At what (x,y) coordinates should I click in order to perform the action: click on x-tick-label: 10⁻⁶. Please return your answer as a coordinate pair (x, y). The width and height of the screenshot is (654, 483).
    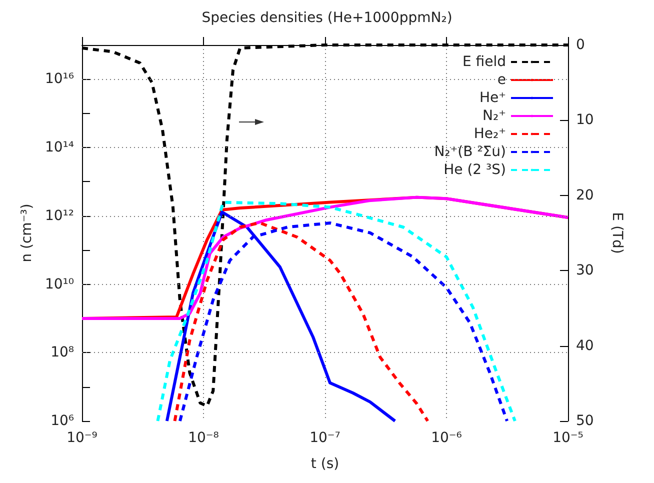
    Looking at the image, I should click on (446, 438).